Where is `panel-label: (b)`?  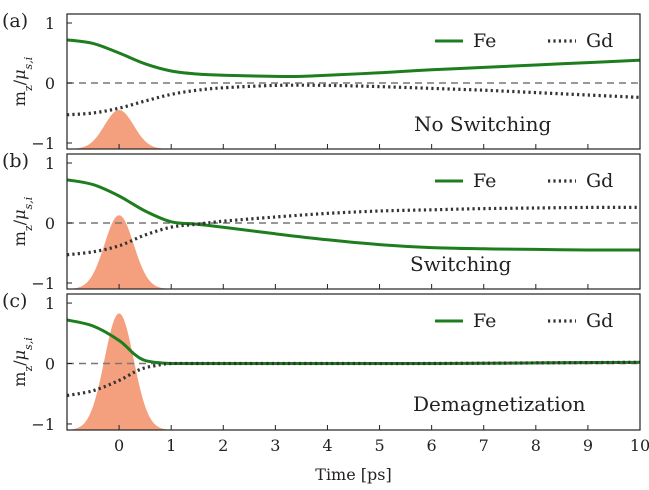
panel-label: (b) is located at coordinates (15, 161).